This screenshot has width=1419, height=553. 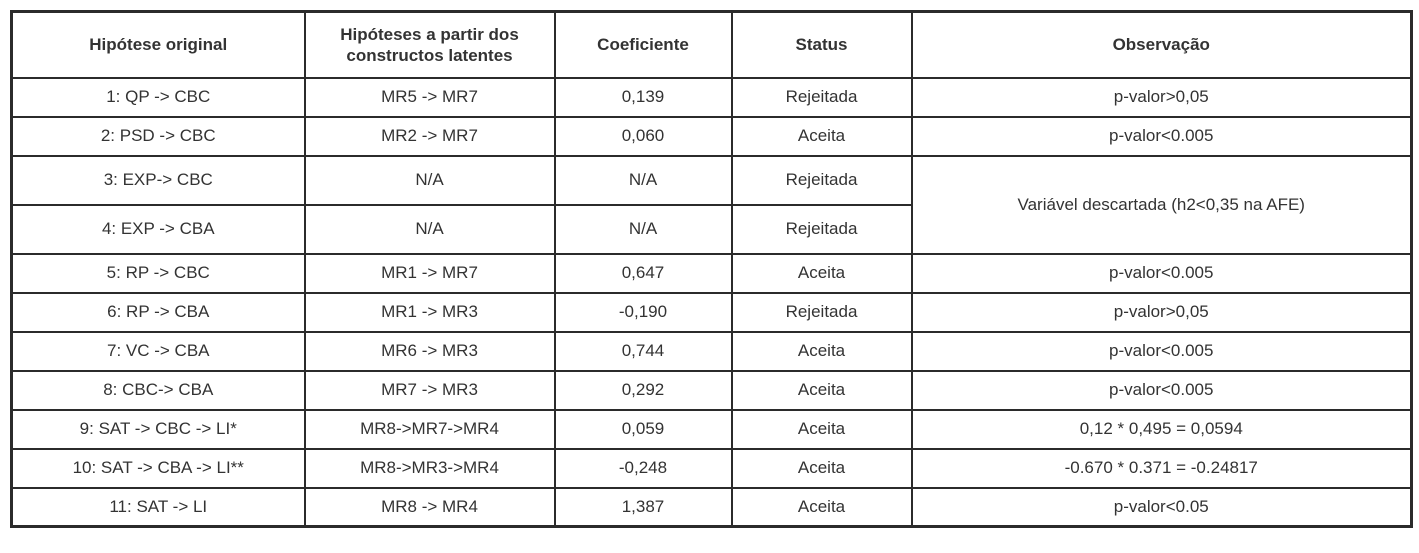 I want to click on cell-observation: 0,12 * 0,495 = 0,0594, so click(x=1161, y=429).